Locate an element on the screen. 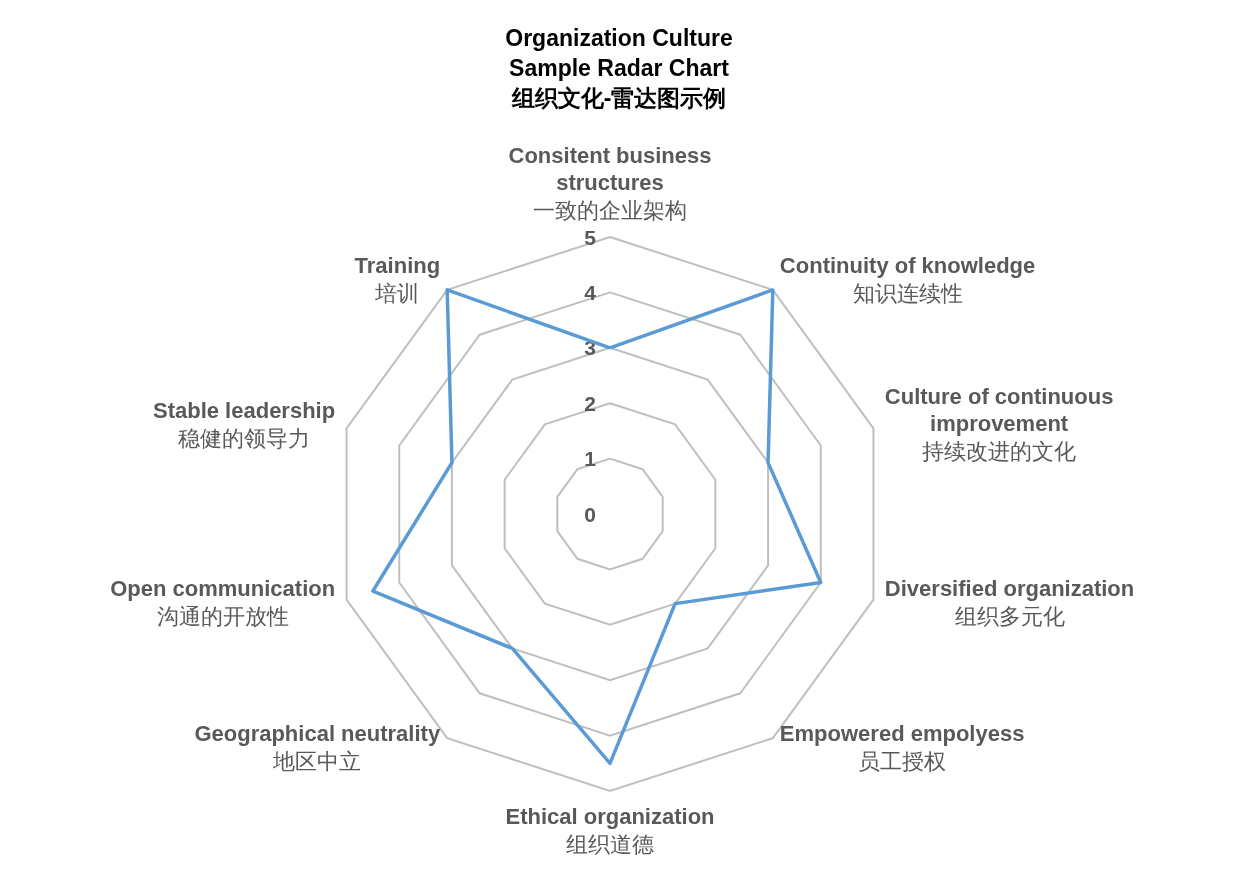 This screenshot has width=1238, height=872. spoke-label: Consitent business structures 一致的企业架构 is located at coordinates (610, 183).